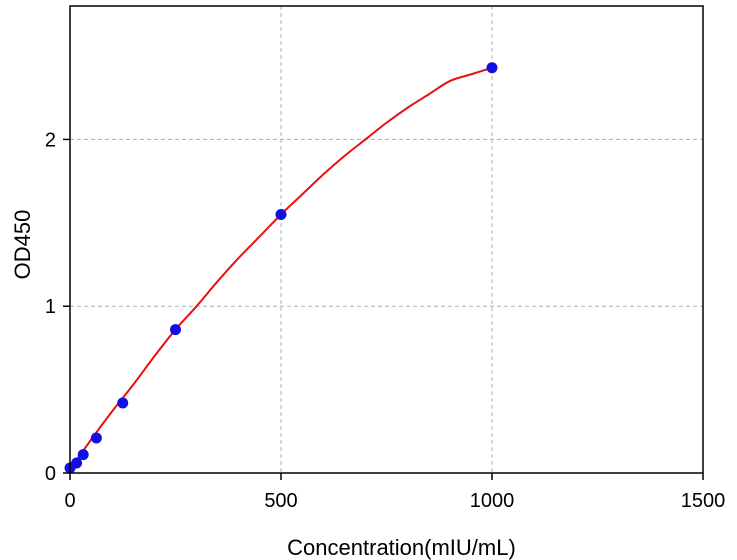 The width and height of the screenshot is (737, 560). I want to click on x-axis-title: Concentration(mIU/mL), so click(401, 547).